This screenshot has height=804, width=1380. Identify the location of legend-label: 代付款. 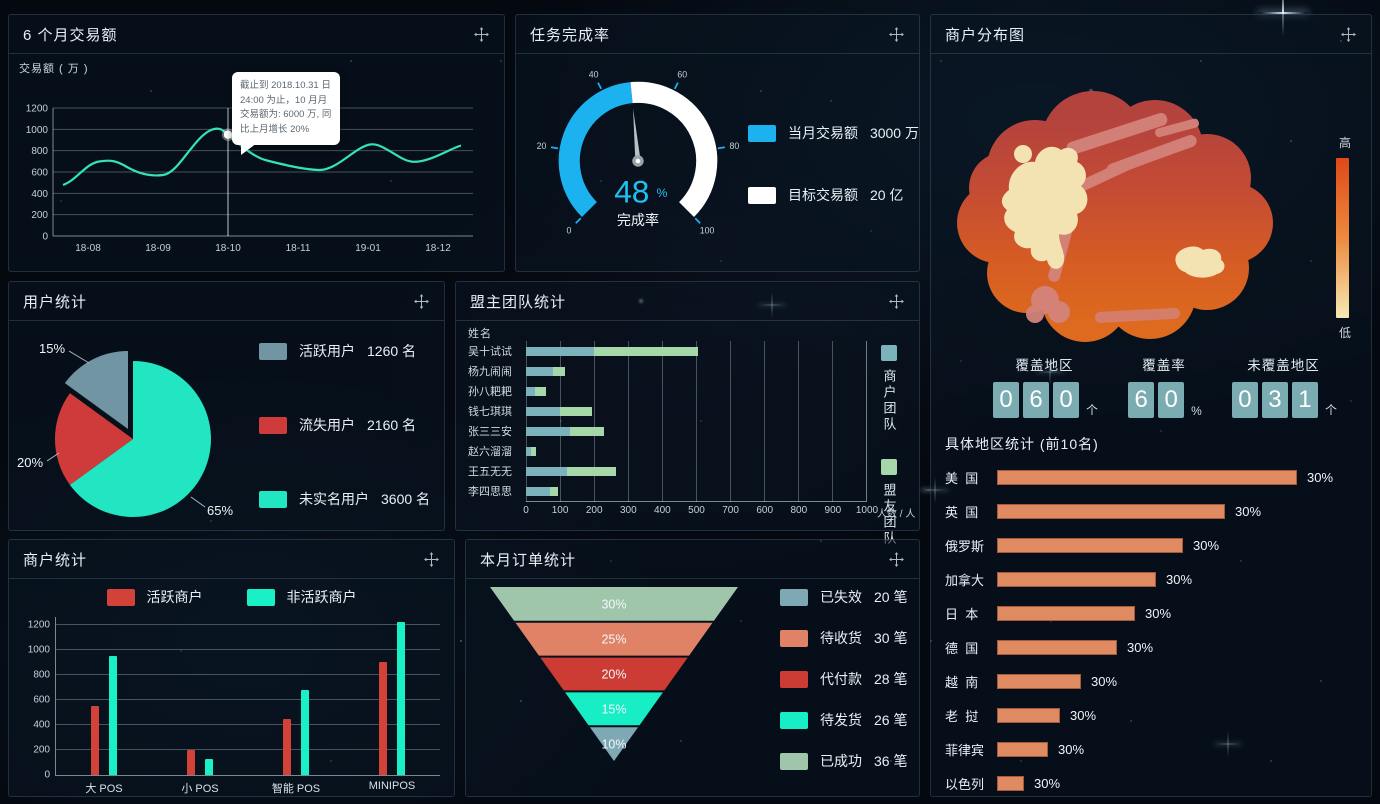
(841, 679).